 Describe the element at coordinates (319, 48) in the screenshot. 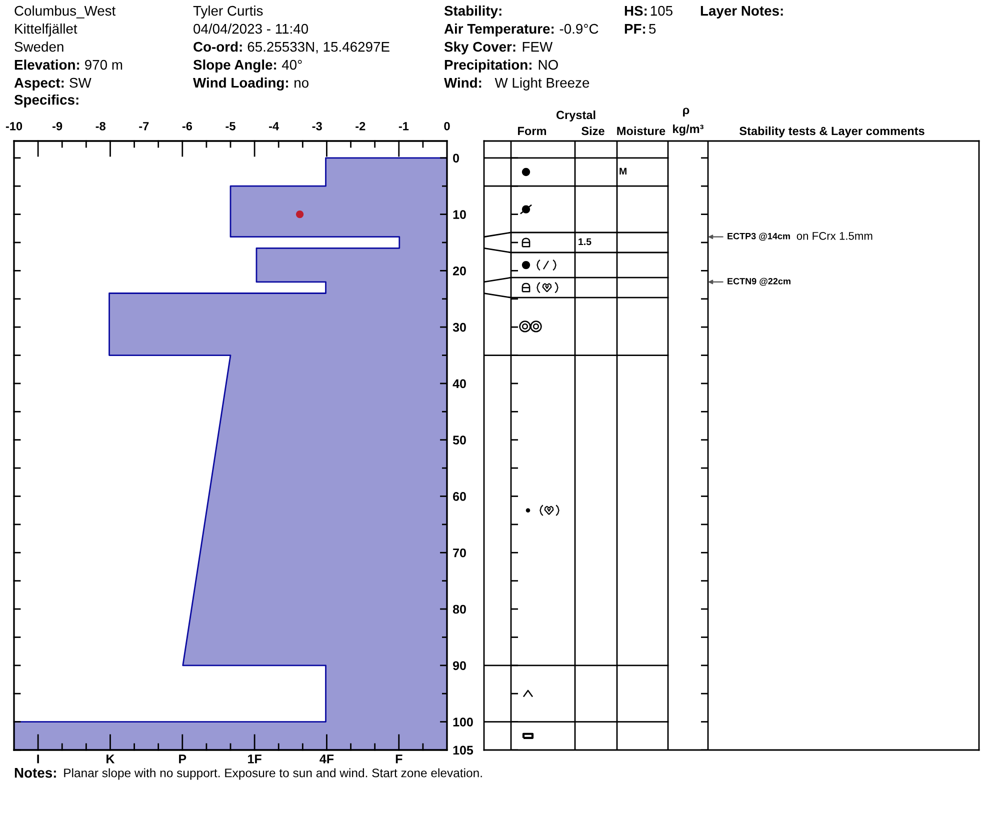

I see `text: 65.25533N, 15.46297E` at that location.